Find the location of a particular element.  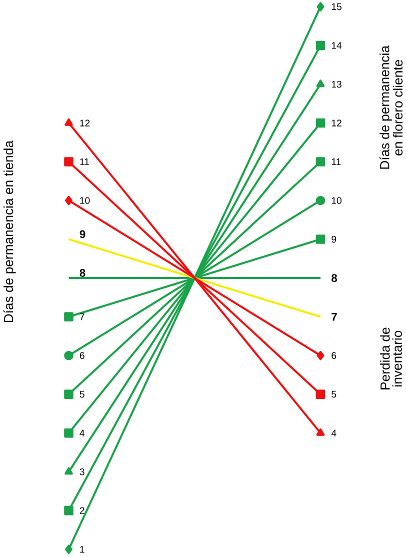

data-label: 14 is located at coordinates (337, 45).